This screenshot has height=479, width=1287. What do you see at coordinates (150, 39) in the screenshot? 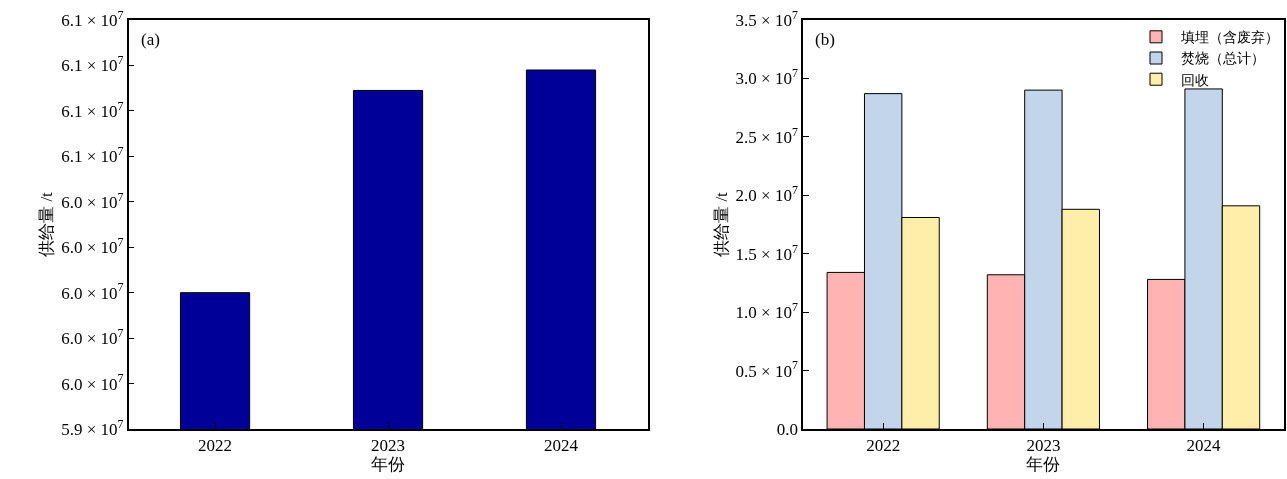
I see `annotation: (a)` at bounding box center [150, 39].